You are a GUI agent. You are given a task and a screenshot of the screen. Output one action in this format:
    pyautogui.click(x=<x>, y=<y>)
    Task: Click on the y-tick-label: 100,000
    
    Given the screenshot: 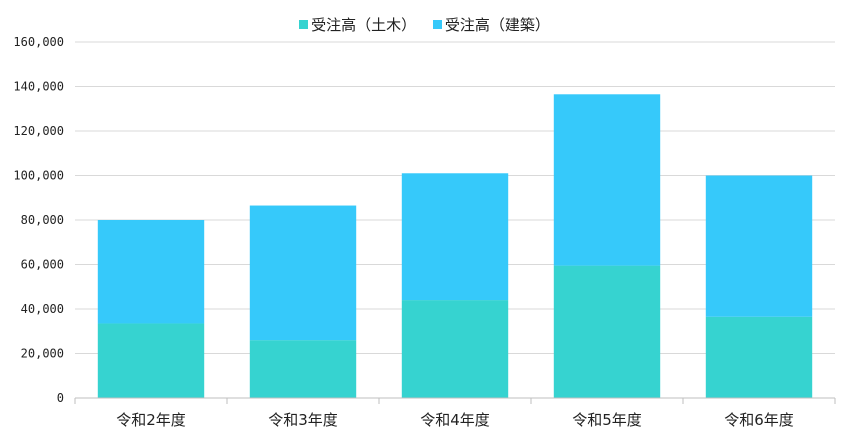 What is the action you would take?
    pyautogui.click(x=38, y=176)
    